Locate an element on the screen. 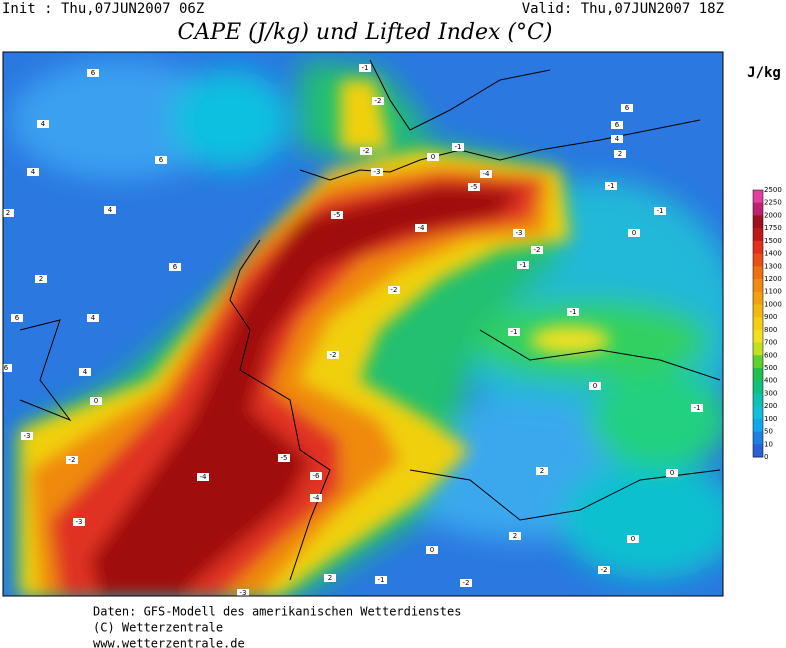 This screenshot has height=648, width=786. legend-label: 200 is located at coordinates (770, 406).